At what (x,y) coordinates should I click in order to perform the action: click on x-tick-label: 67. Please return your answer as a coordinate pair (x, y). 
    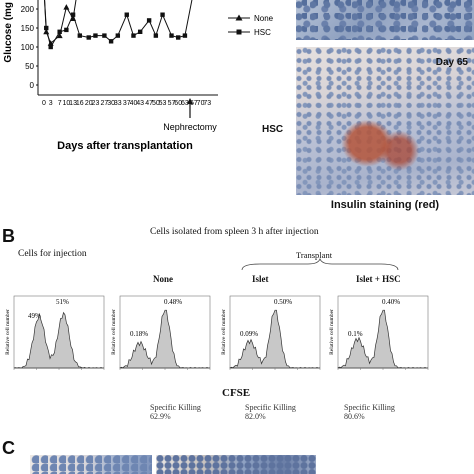
    Looking at the image, I should click on (194, 103).